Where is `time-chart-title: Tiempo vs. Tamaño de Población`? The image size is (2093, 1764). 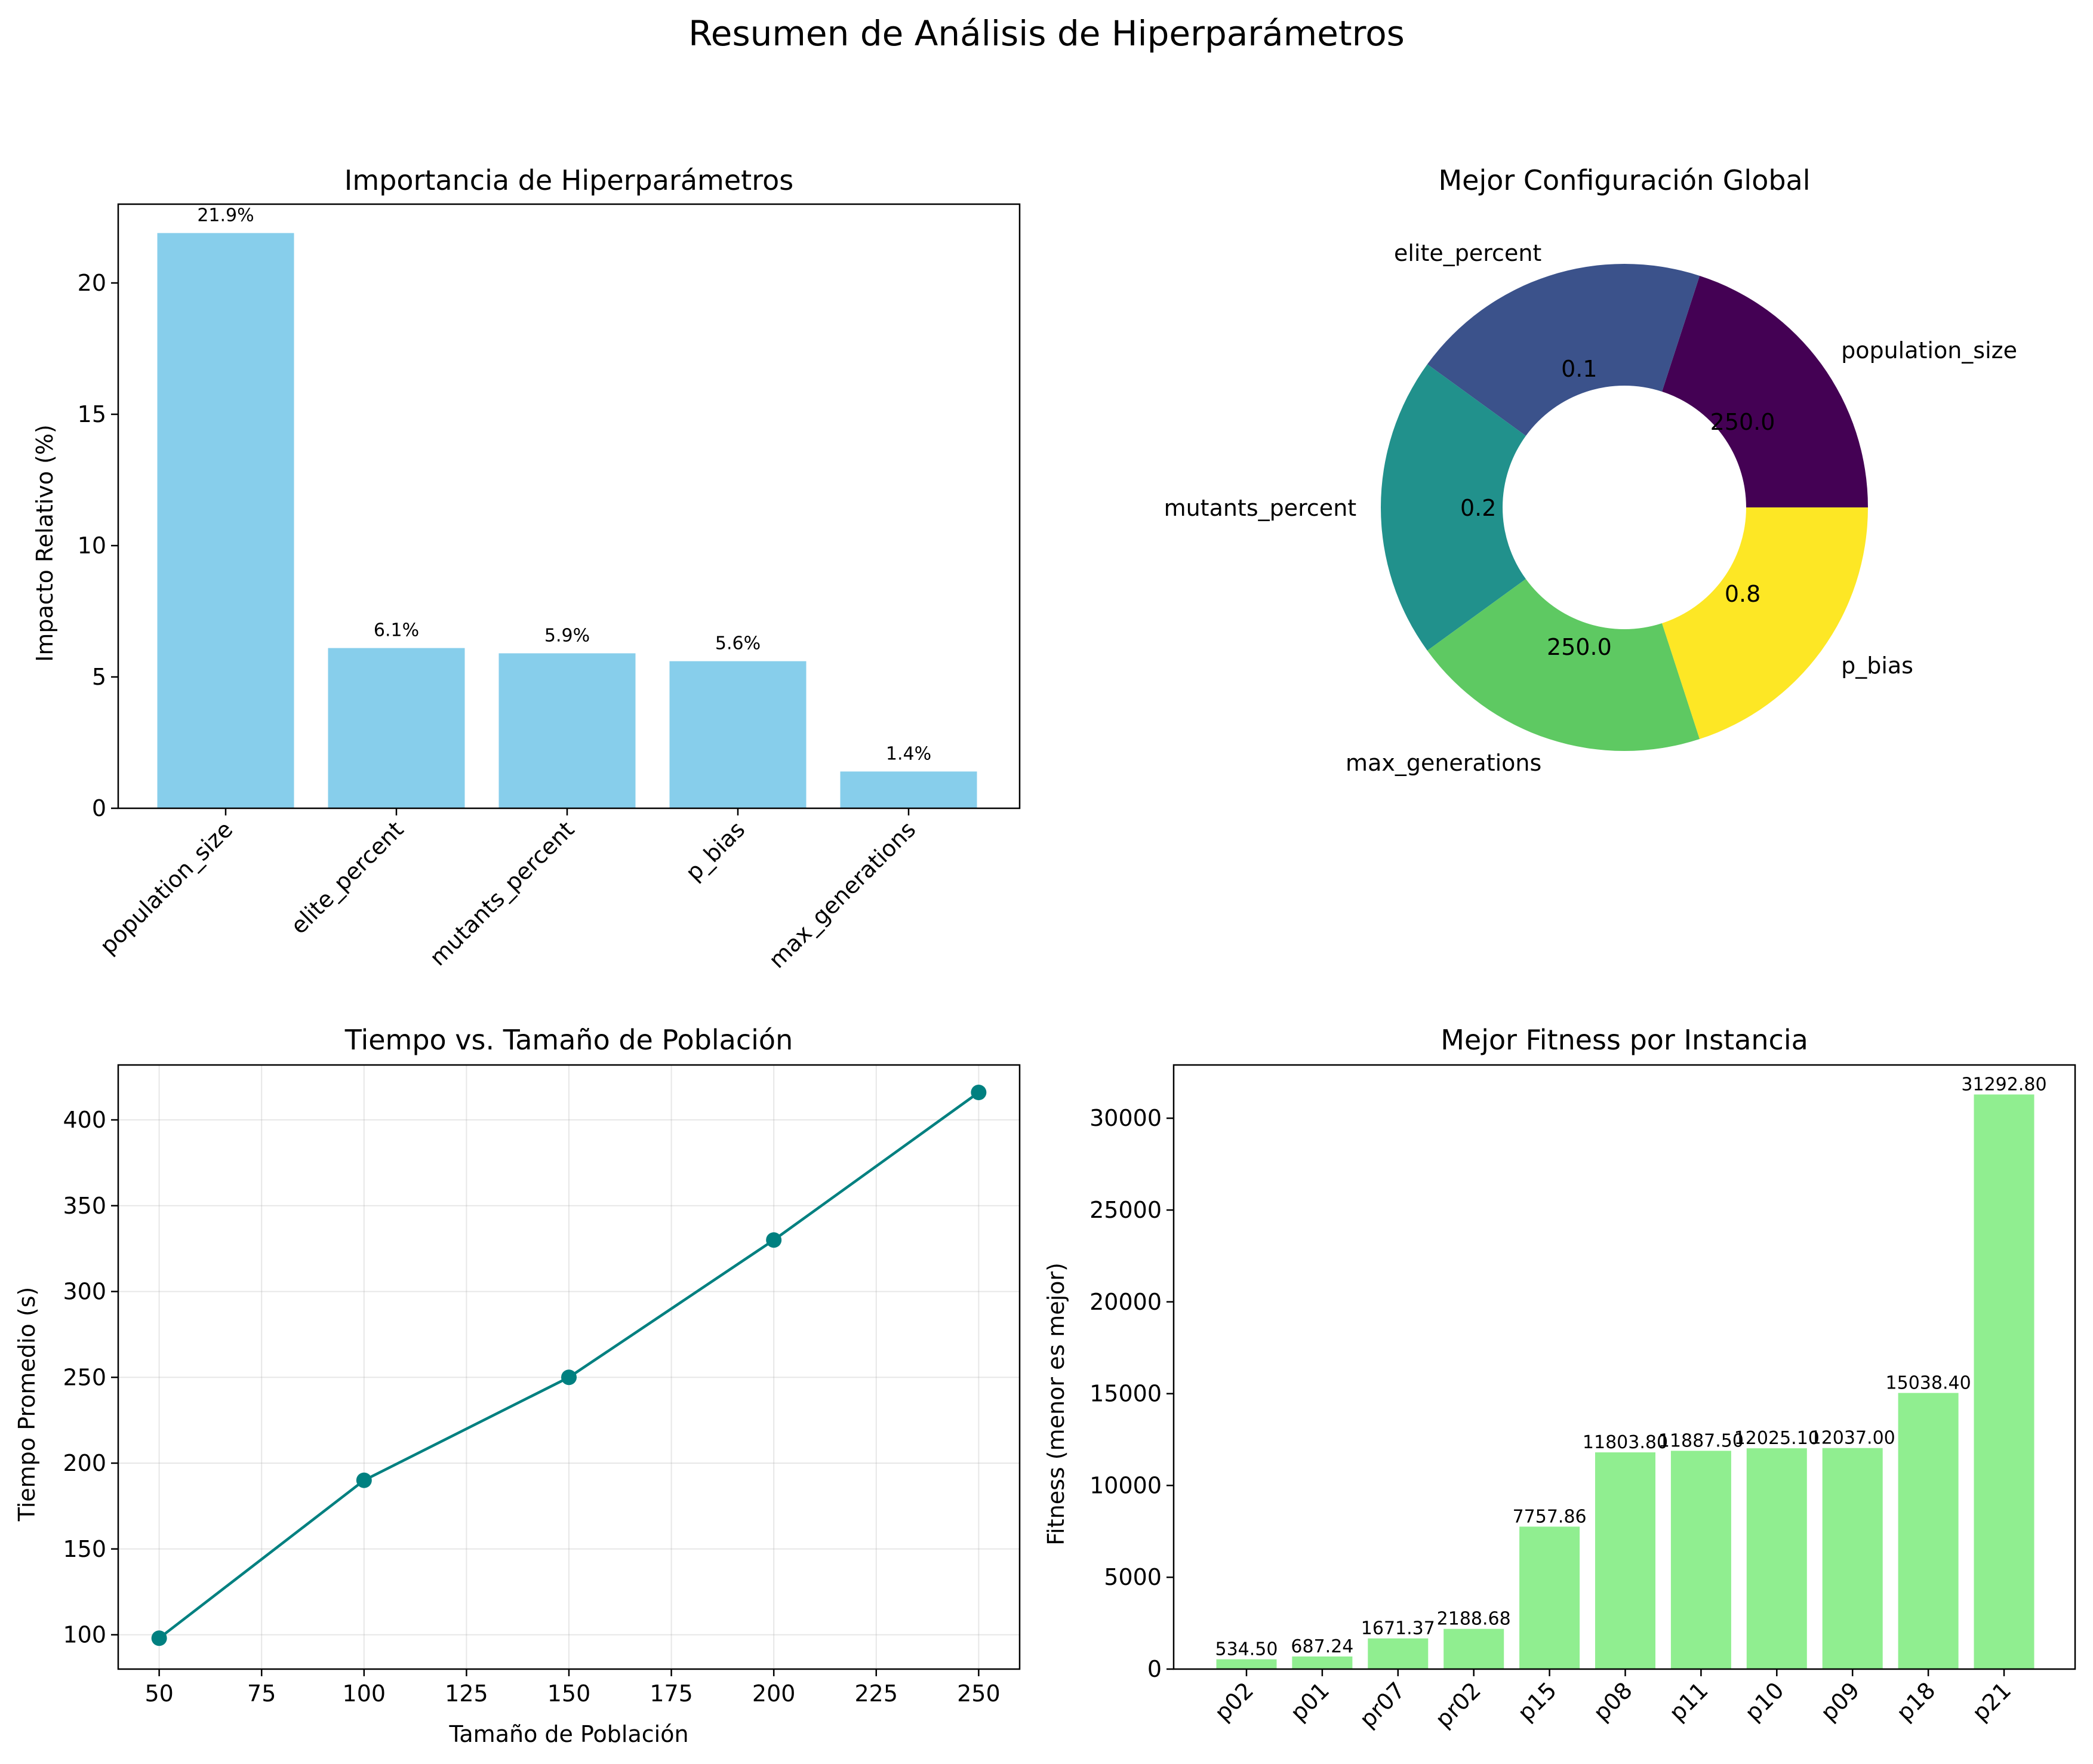 time-chart-title: Tiempo vs. Tamaño de Población is located at coordinates (568, 1040).